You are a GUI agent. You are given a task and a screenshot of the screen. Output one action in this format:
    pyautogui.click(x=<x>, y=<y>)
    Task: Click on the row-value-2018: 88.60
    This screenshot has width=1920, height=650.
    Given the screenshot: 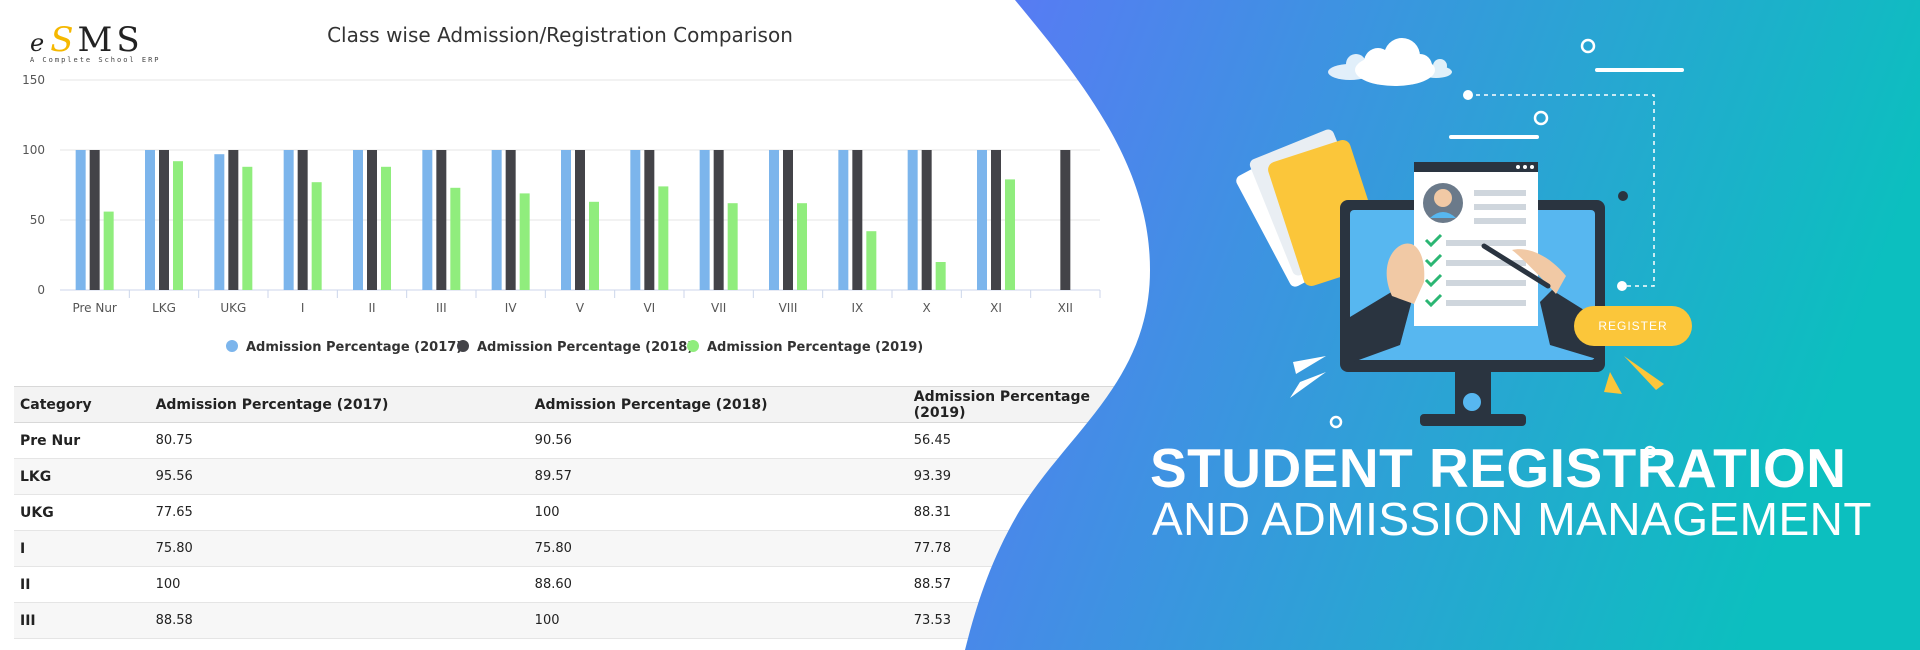 What is the action you would take?
    pyautogui.click(x=718, y=584)
    